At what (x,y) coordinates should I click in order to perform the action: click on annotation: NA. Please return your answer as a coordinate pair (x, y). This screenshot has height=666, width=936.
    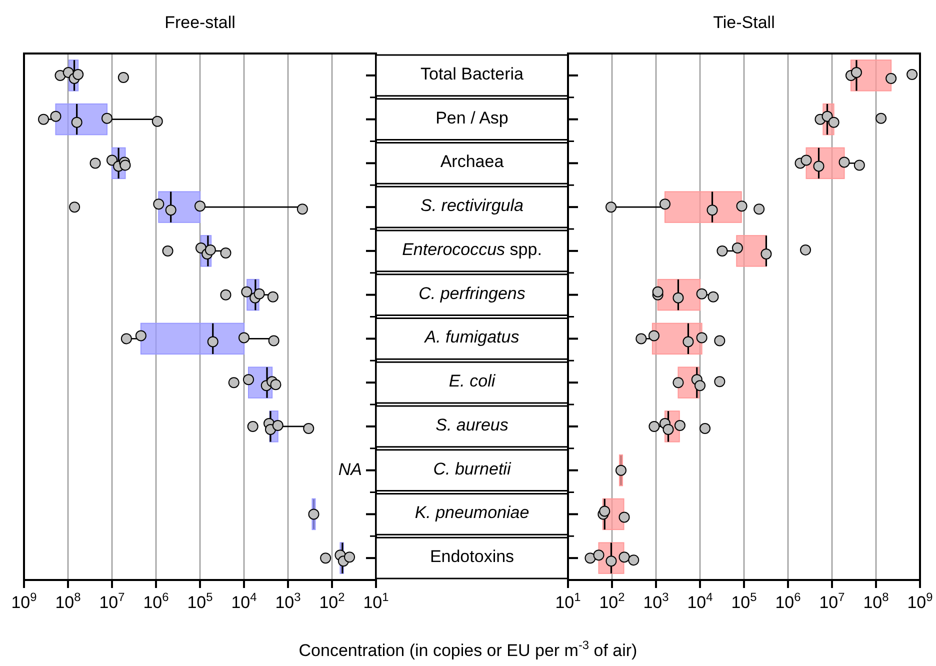
    Looking at the image, I should click on (350, 469).